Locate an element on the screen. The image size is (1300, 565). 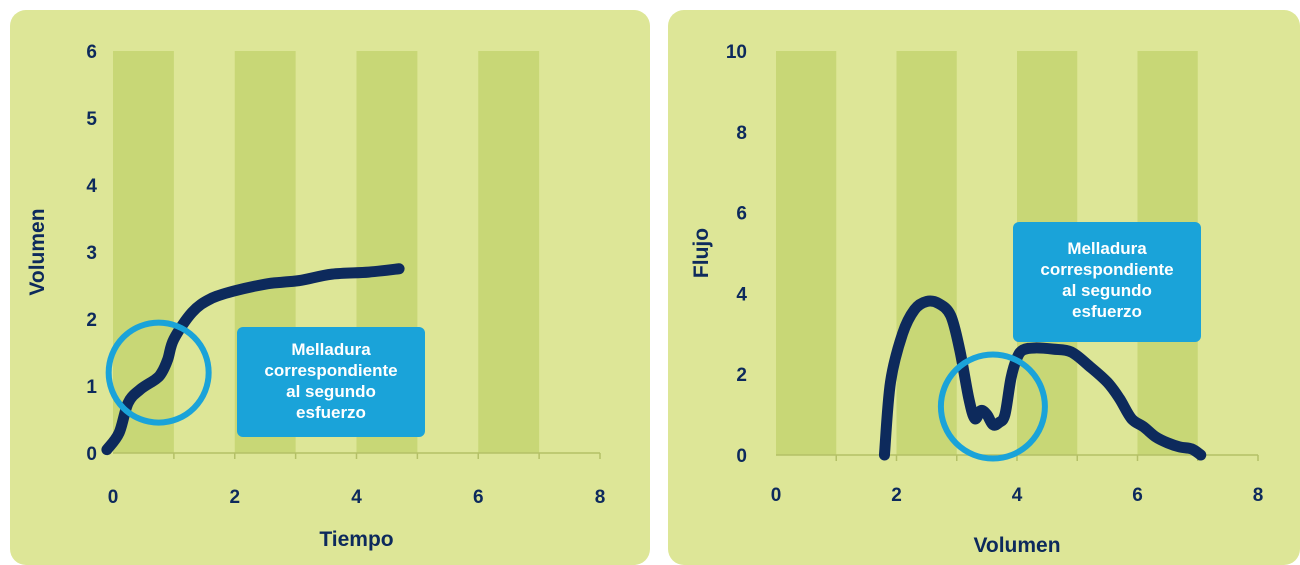
y-tick-label: 10 is located at coordinates (736, 52).